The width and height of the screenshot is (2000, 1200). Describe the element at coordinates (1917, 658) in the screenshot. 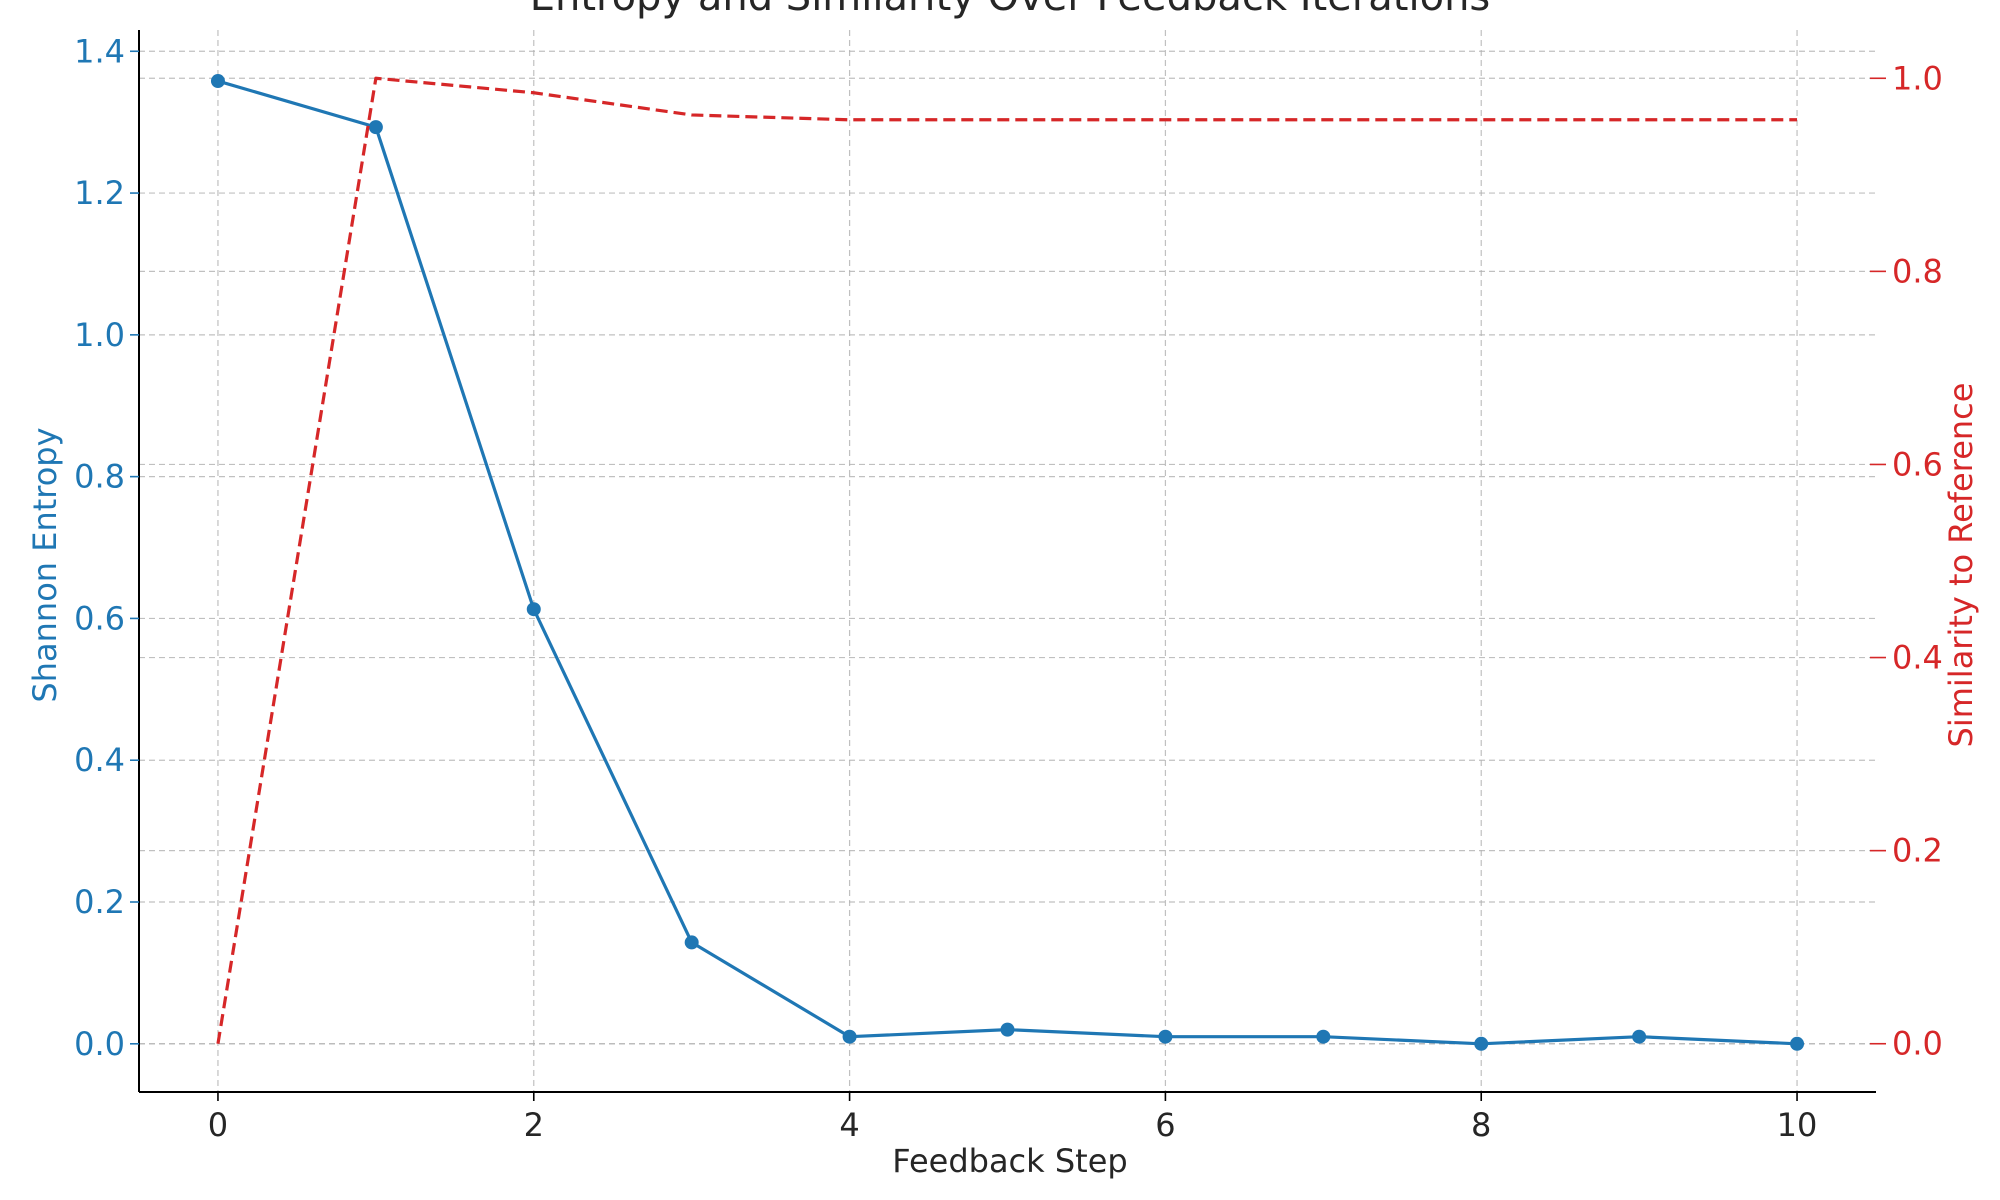

I see `right-tick-label: 0.4` at that location.